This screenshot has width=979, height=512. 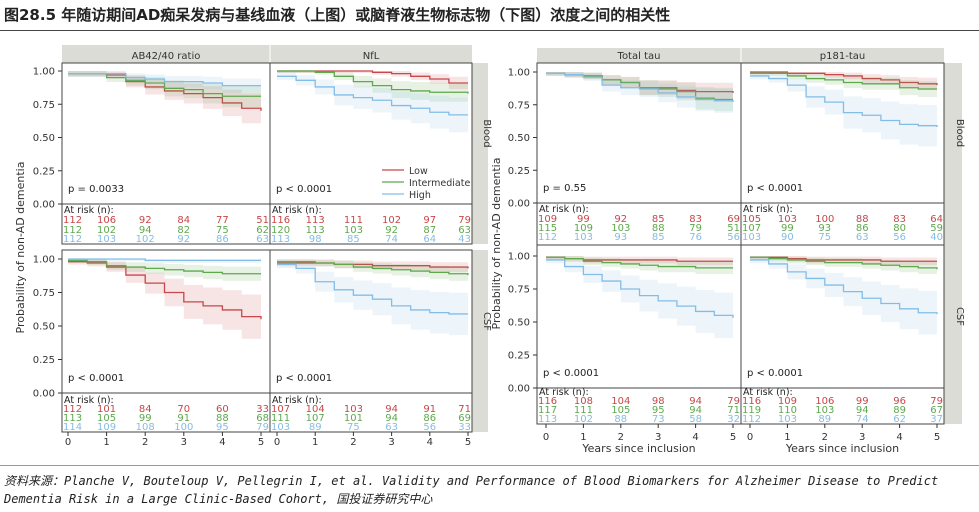 I want to click on column-title: p181-tau, so click(x=842, y=56).